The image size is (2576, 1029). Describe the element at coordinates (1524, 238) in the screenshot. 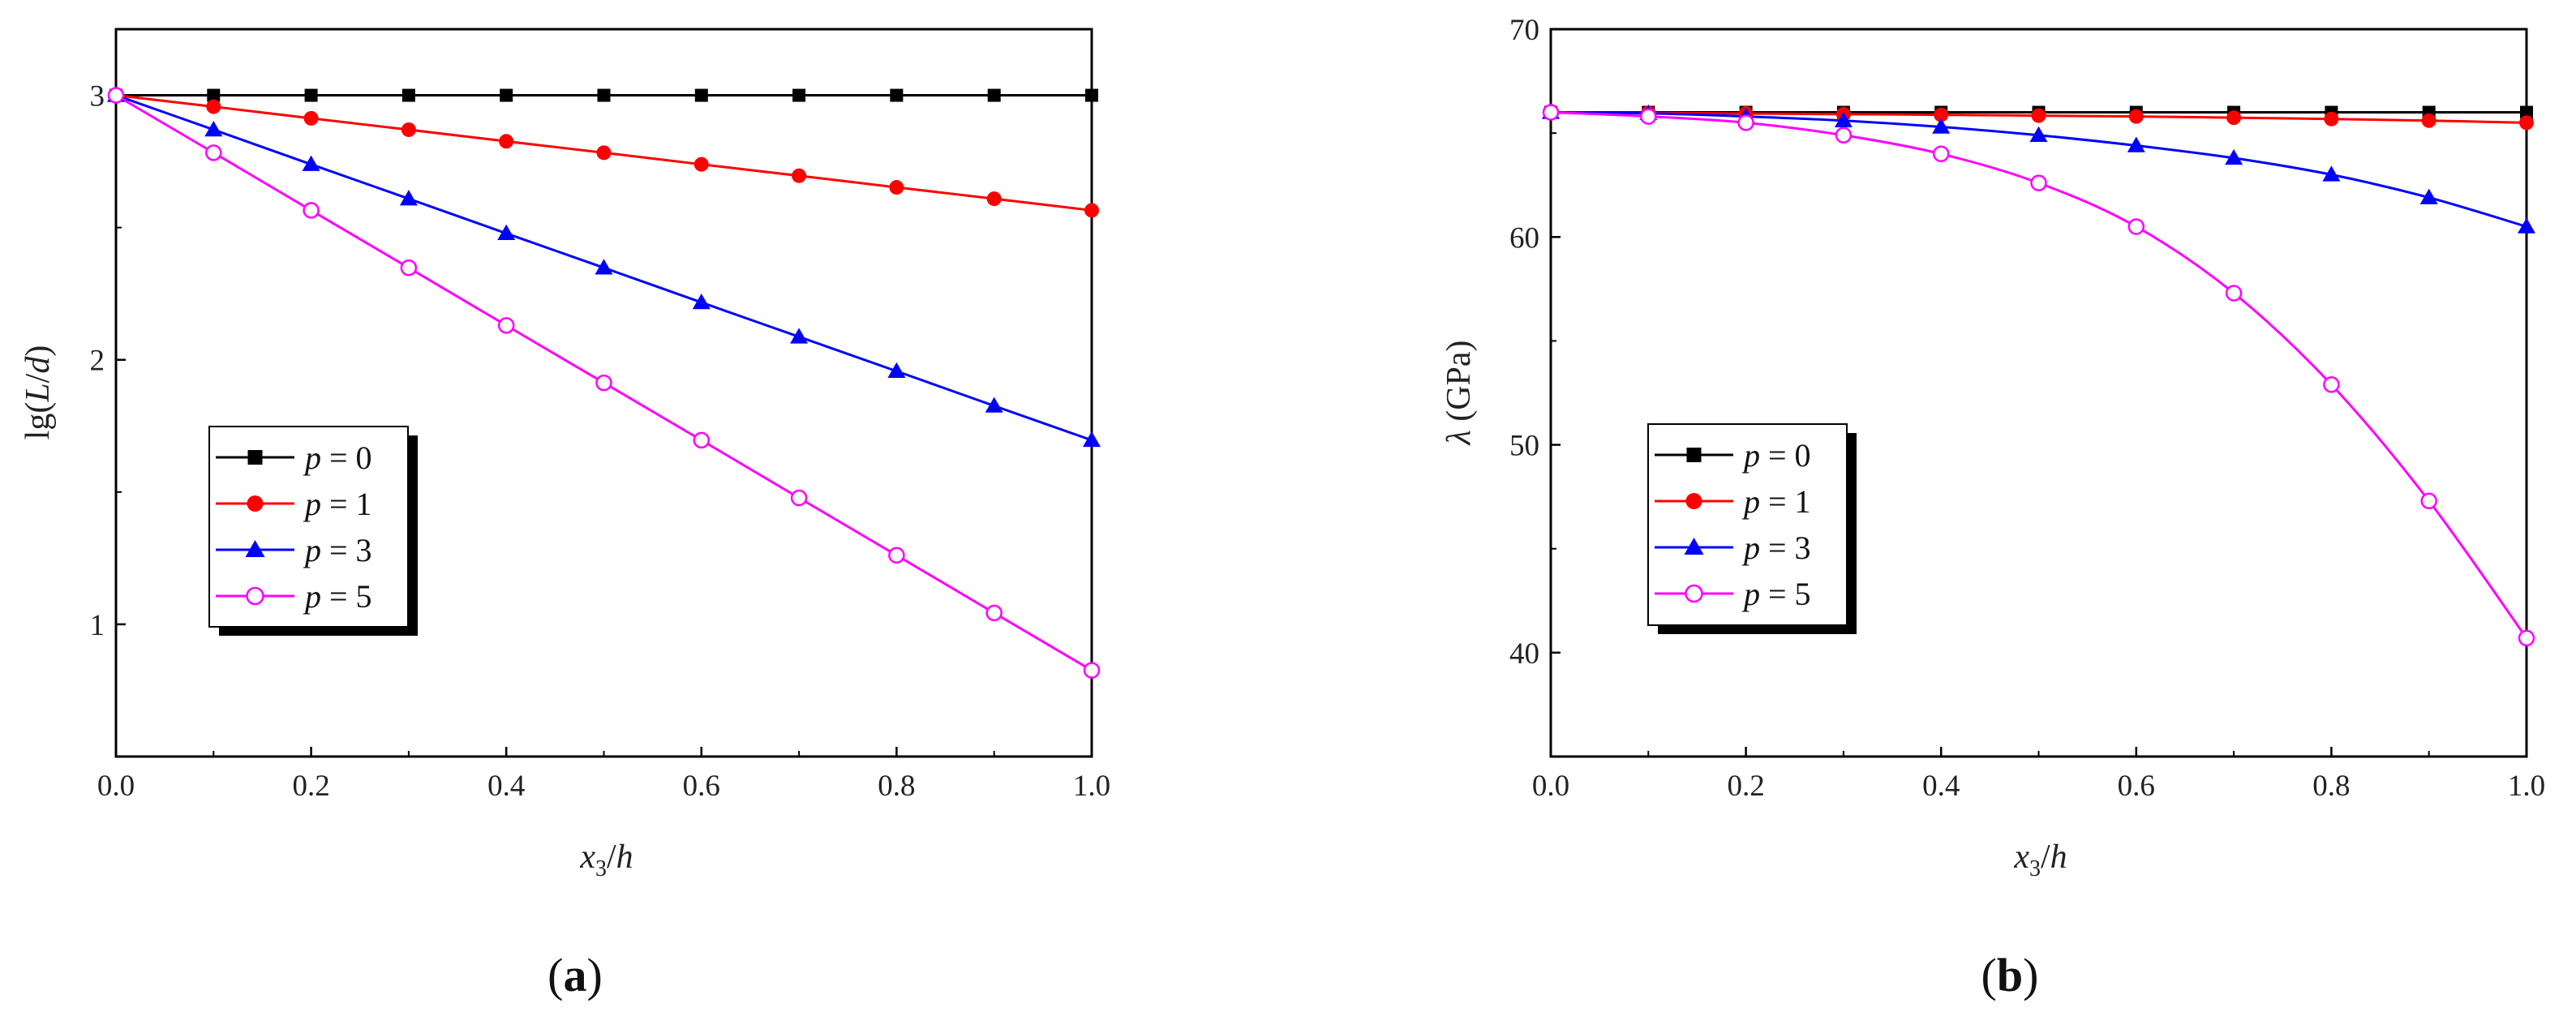

I see `y-tick-label: 60` at that location.